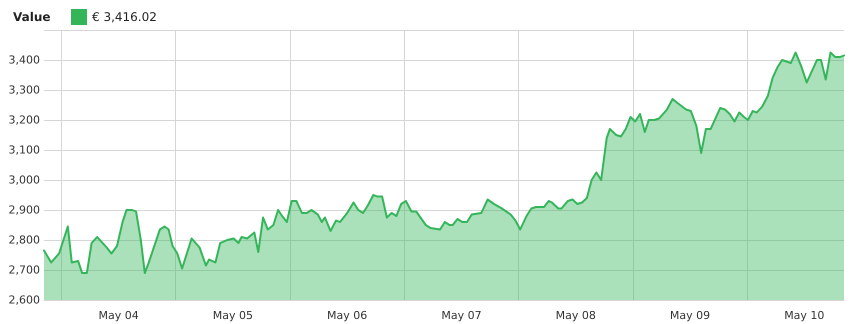 The width and height of the screenshot is (853, 324). What do you see at coordinates (24, 60) in the screenshot?
I see `y-tick-label: 3,400` at bounding box center [24, 60].